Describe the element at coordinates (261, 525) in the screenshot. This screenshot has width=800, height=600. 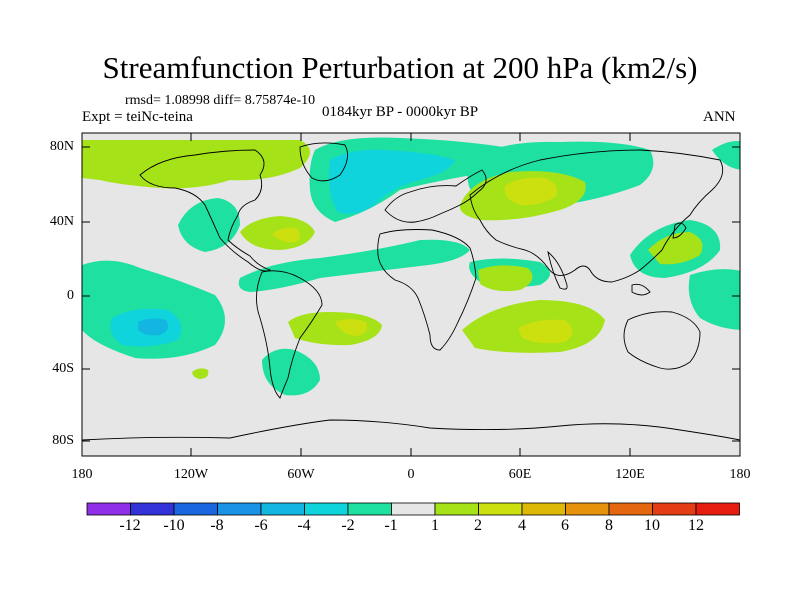
I see `colorbar-label: -6` at that location.